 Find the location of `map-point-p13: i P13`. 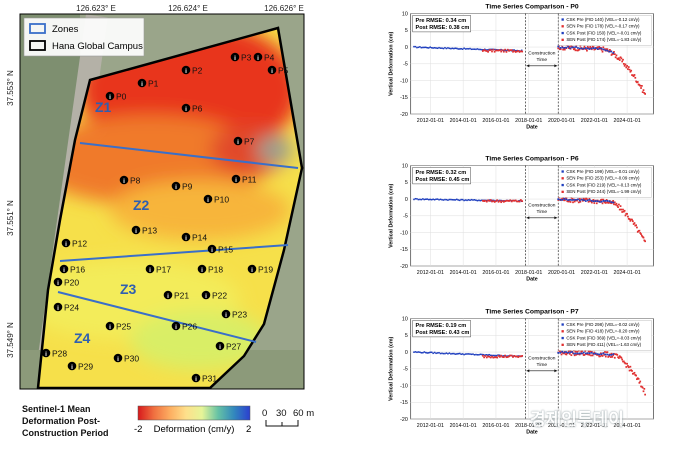

map-point-p13: i P13 is located at coordinates (144, 231).